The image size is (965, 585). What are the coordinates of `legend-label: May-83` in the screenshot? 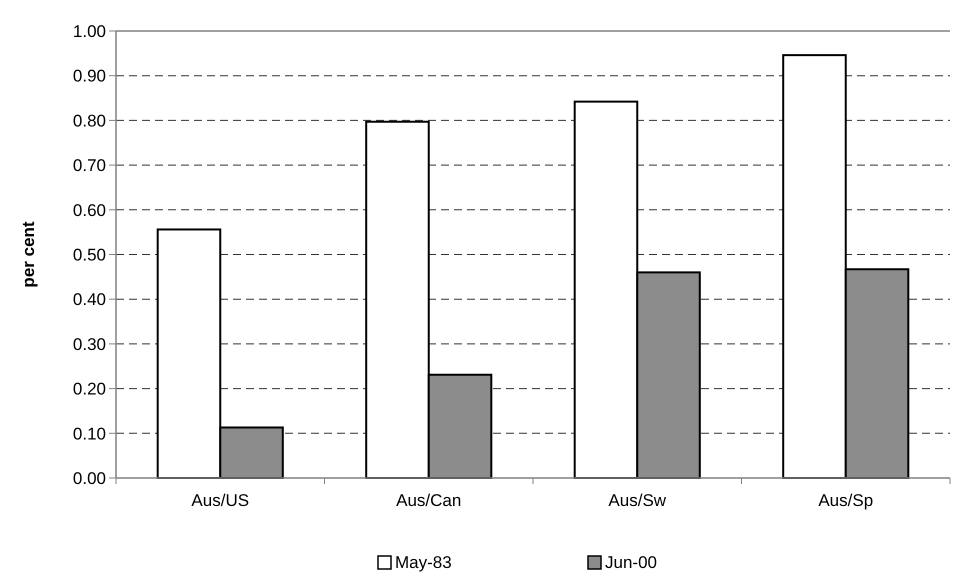 It's located at (423, 562).